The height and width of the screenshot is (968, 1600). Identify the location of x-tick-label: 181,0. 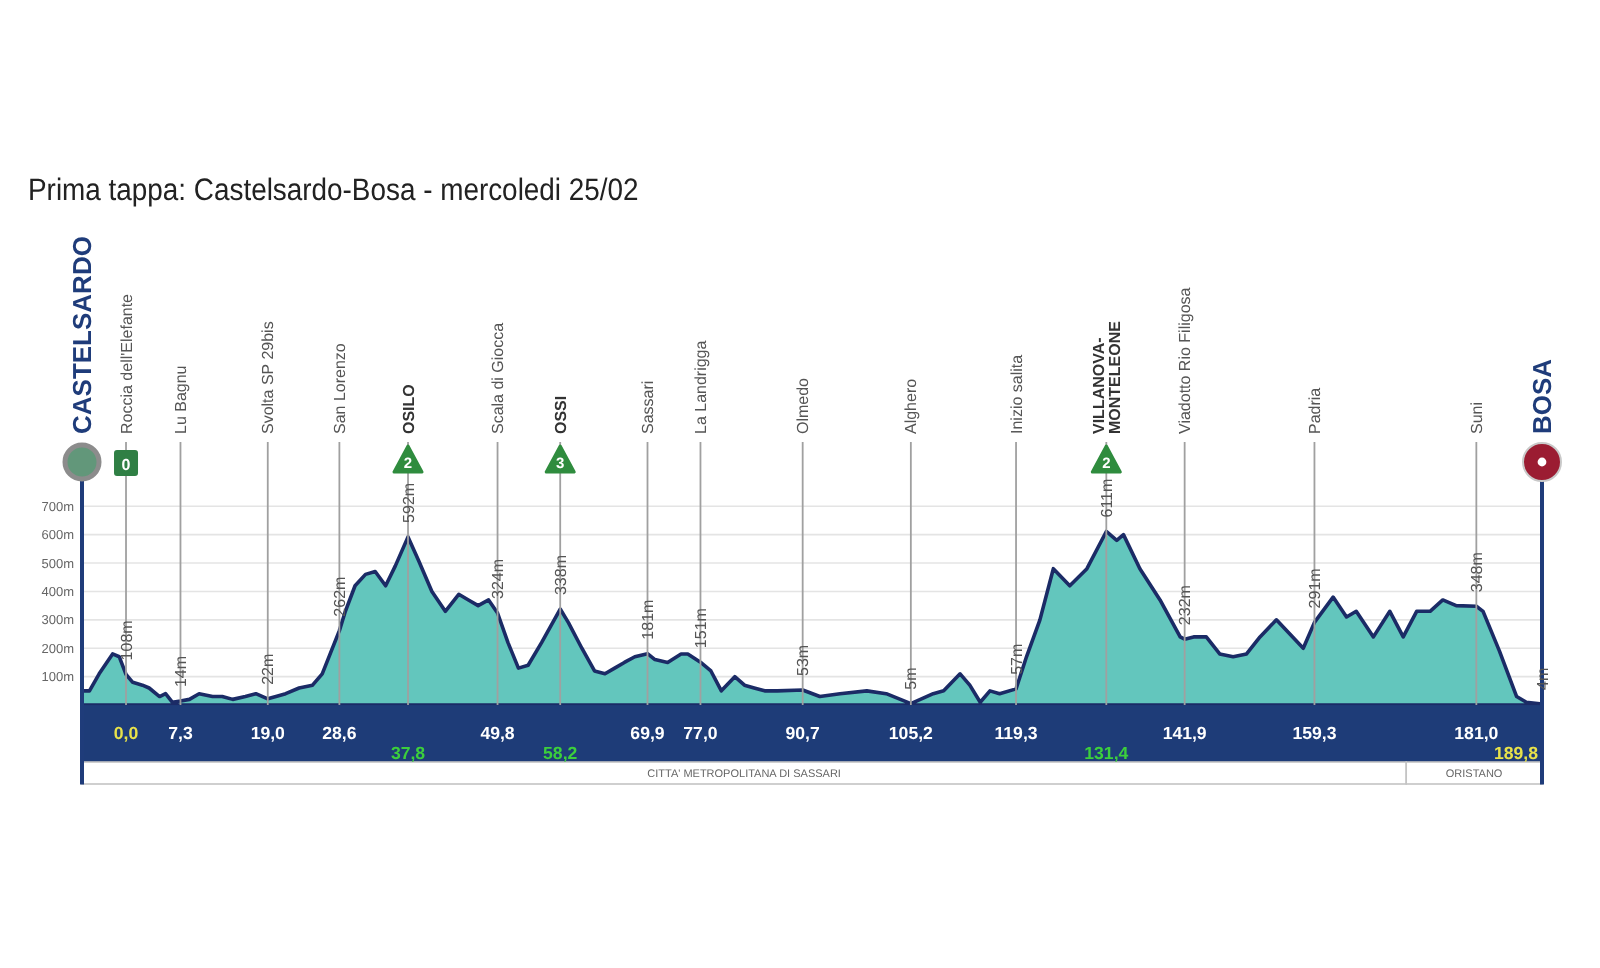
(1476, 733).